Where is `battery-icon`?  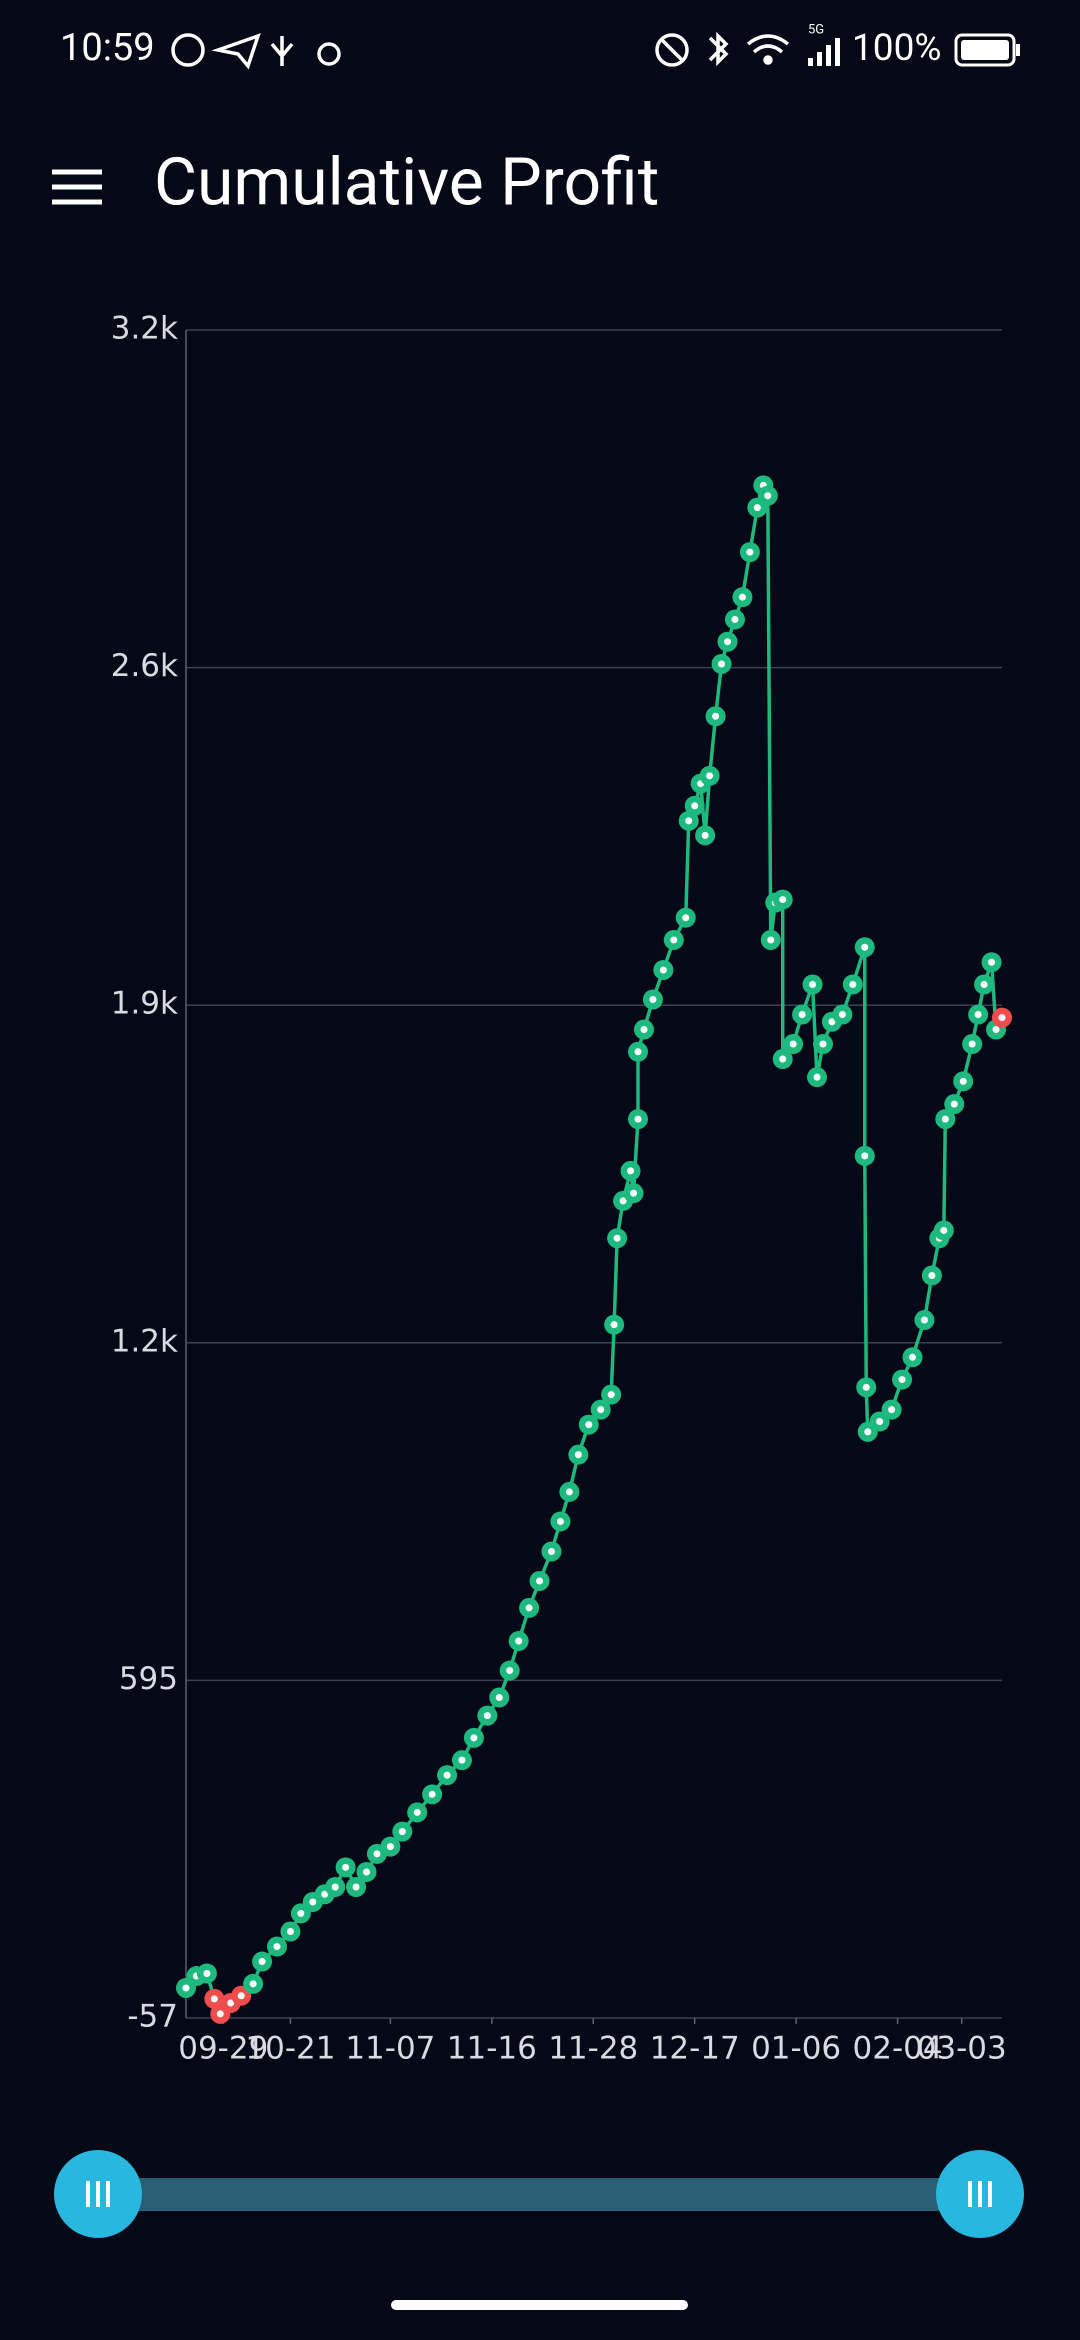 battery-icon is located at coordinates (985, 50).